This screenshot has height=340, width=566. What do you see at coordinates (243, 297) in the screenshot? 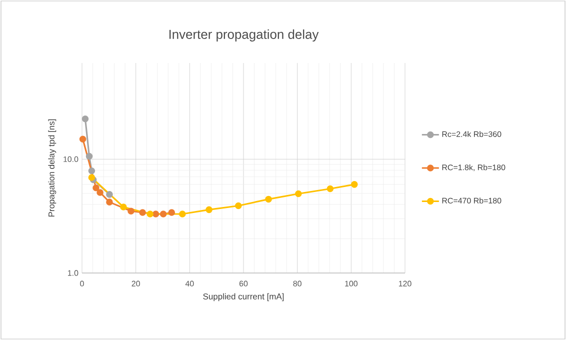
I see `x-axis-title: Supplied current [mA]` at bounding box center [243, 297].